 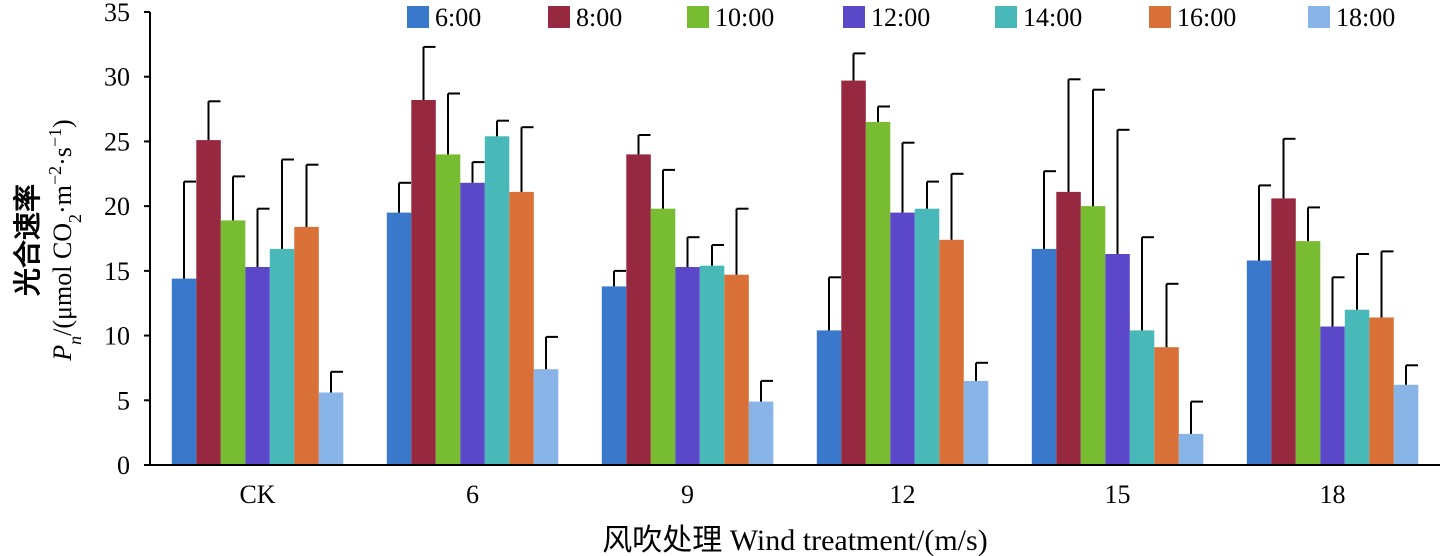 I want to click on y-label-sup-a: −2, so click(x=55, y=175).